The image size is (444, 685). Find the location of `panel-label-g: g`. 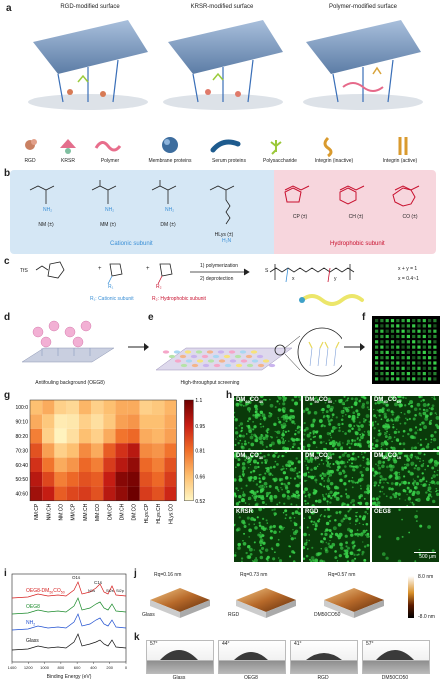

panel-label-g: g is located at coordinates (7, 395).